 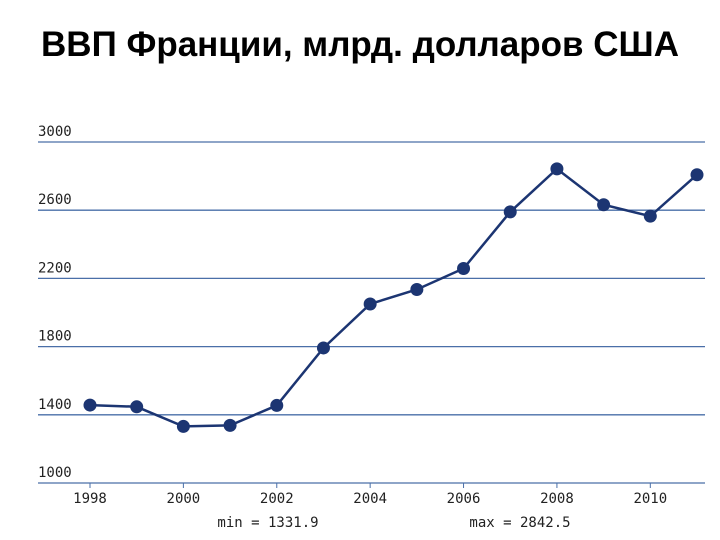 I want to click on chart-title: ВВП Франции, млрд. долларов США, so click(x=360, y=44).